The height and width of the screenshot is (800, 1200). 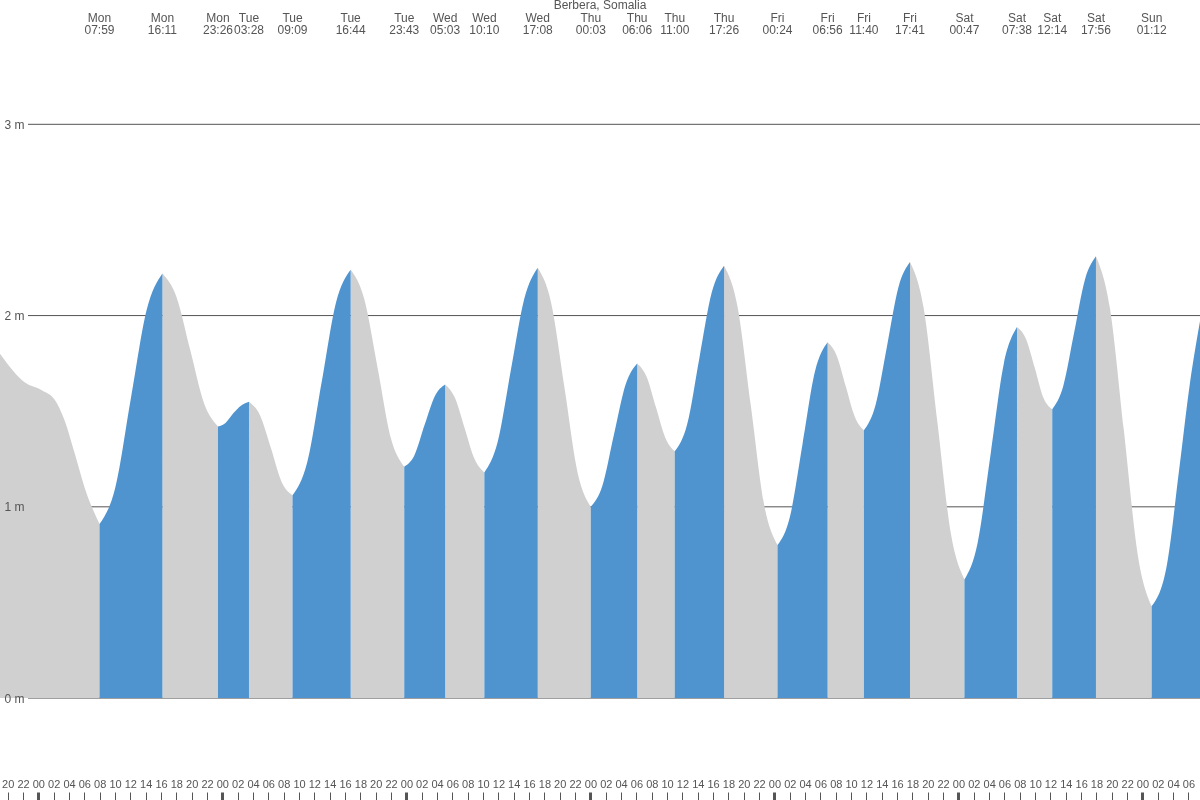 What do you see at coordinates (14, 316) in the screenshot?
I see `y-tick-label: 2 m` at bounding box center [14, 316].